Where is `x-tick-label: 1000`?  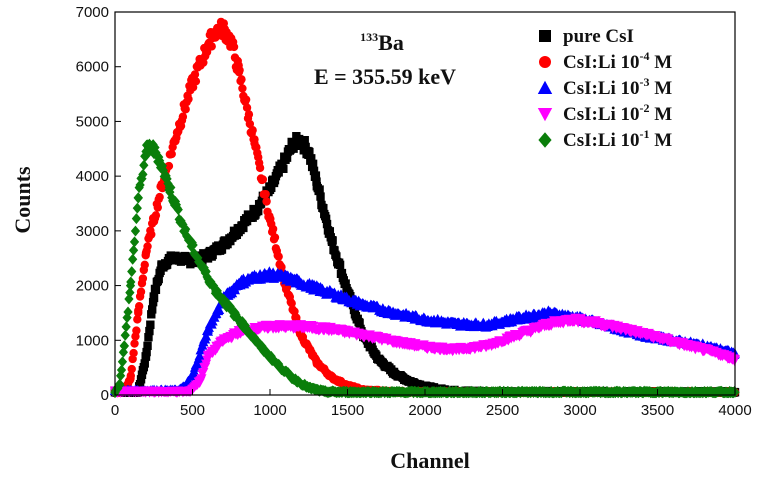 x-tick-label: 1000 is located at coordinates (269, 410).